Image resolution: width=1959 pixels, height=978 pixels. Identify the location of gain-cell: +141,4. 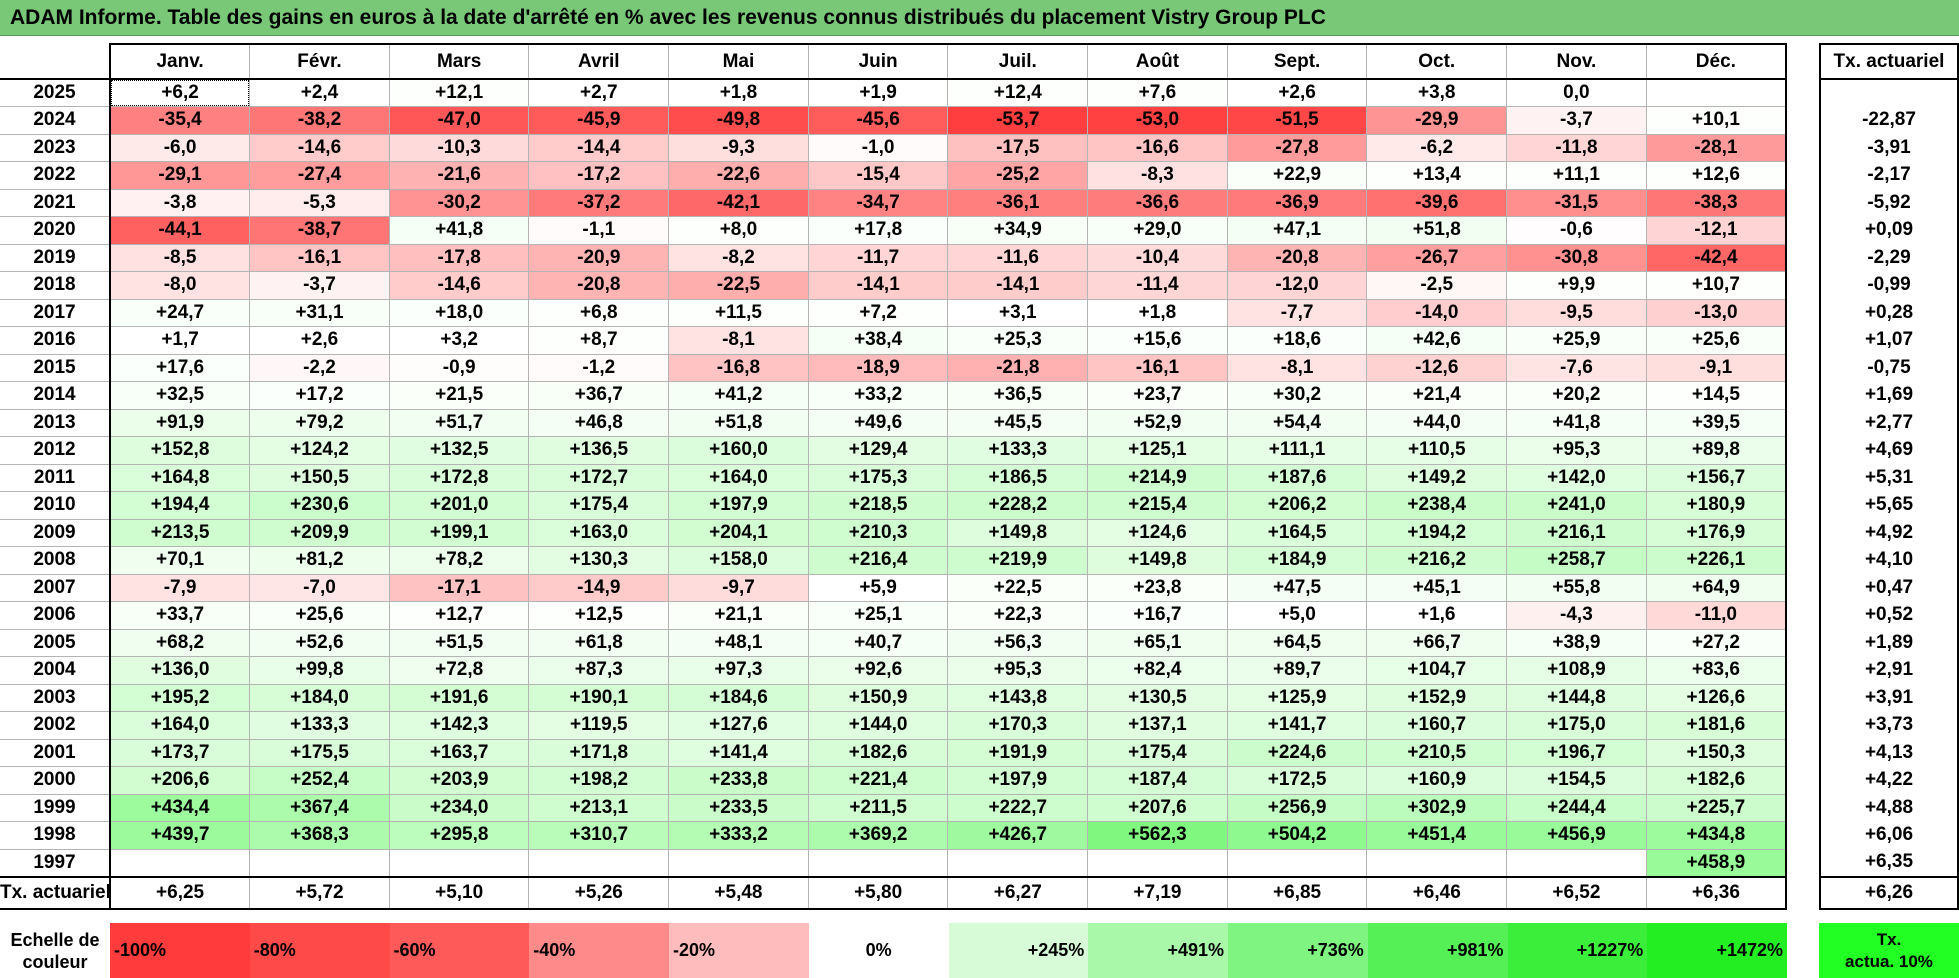
(738, 752).